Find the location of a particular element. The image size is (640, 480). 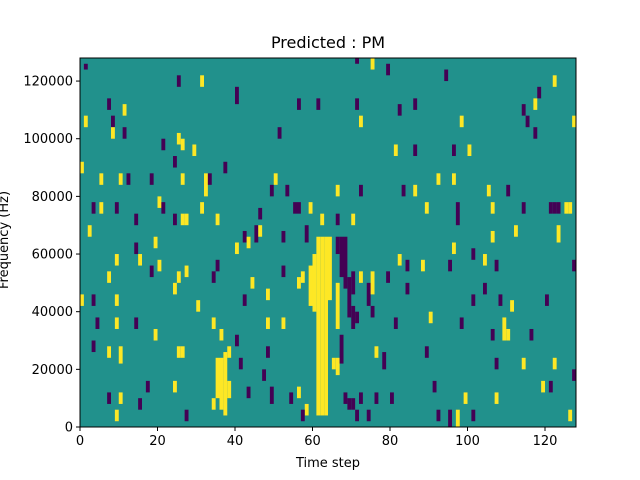

y-axis: 0 20000 40000 60000 80000 100000 120000 is located at coordinates (51, 255).